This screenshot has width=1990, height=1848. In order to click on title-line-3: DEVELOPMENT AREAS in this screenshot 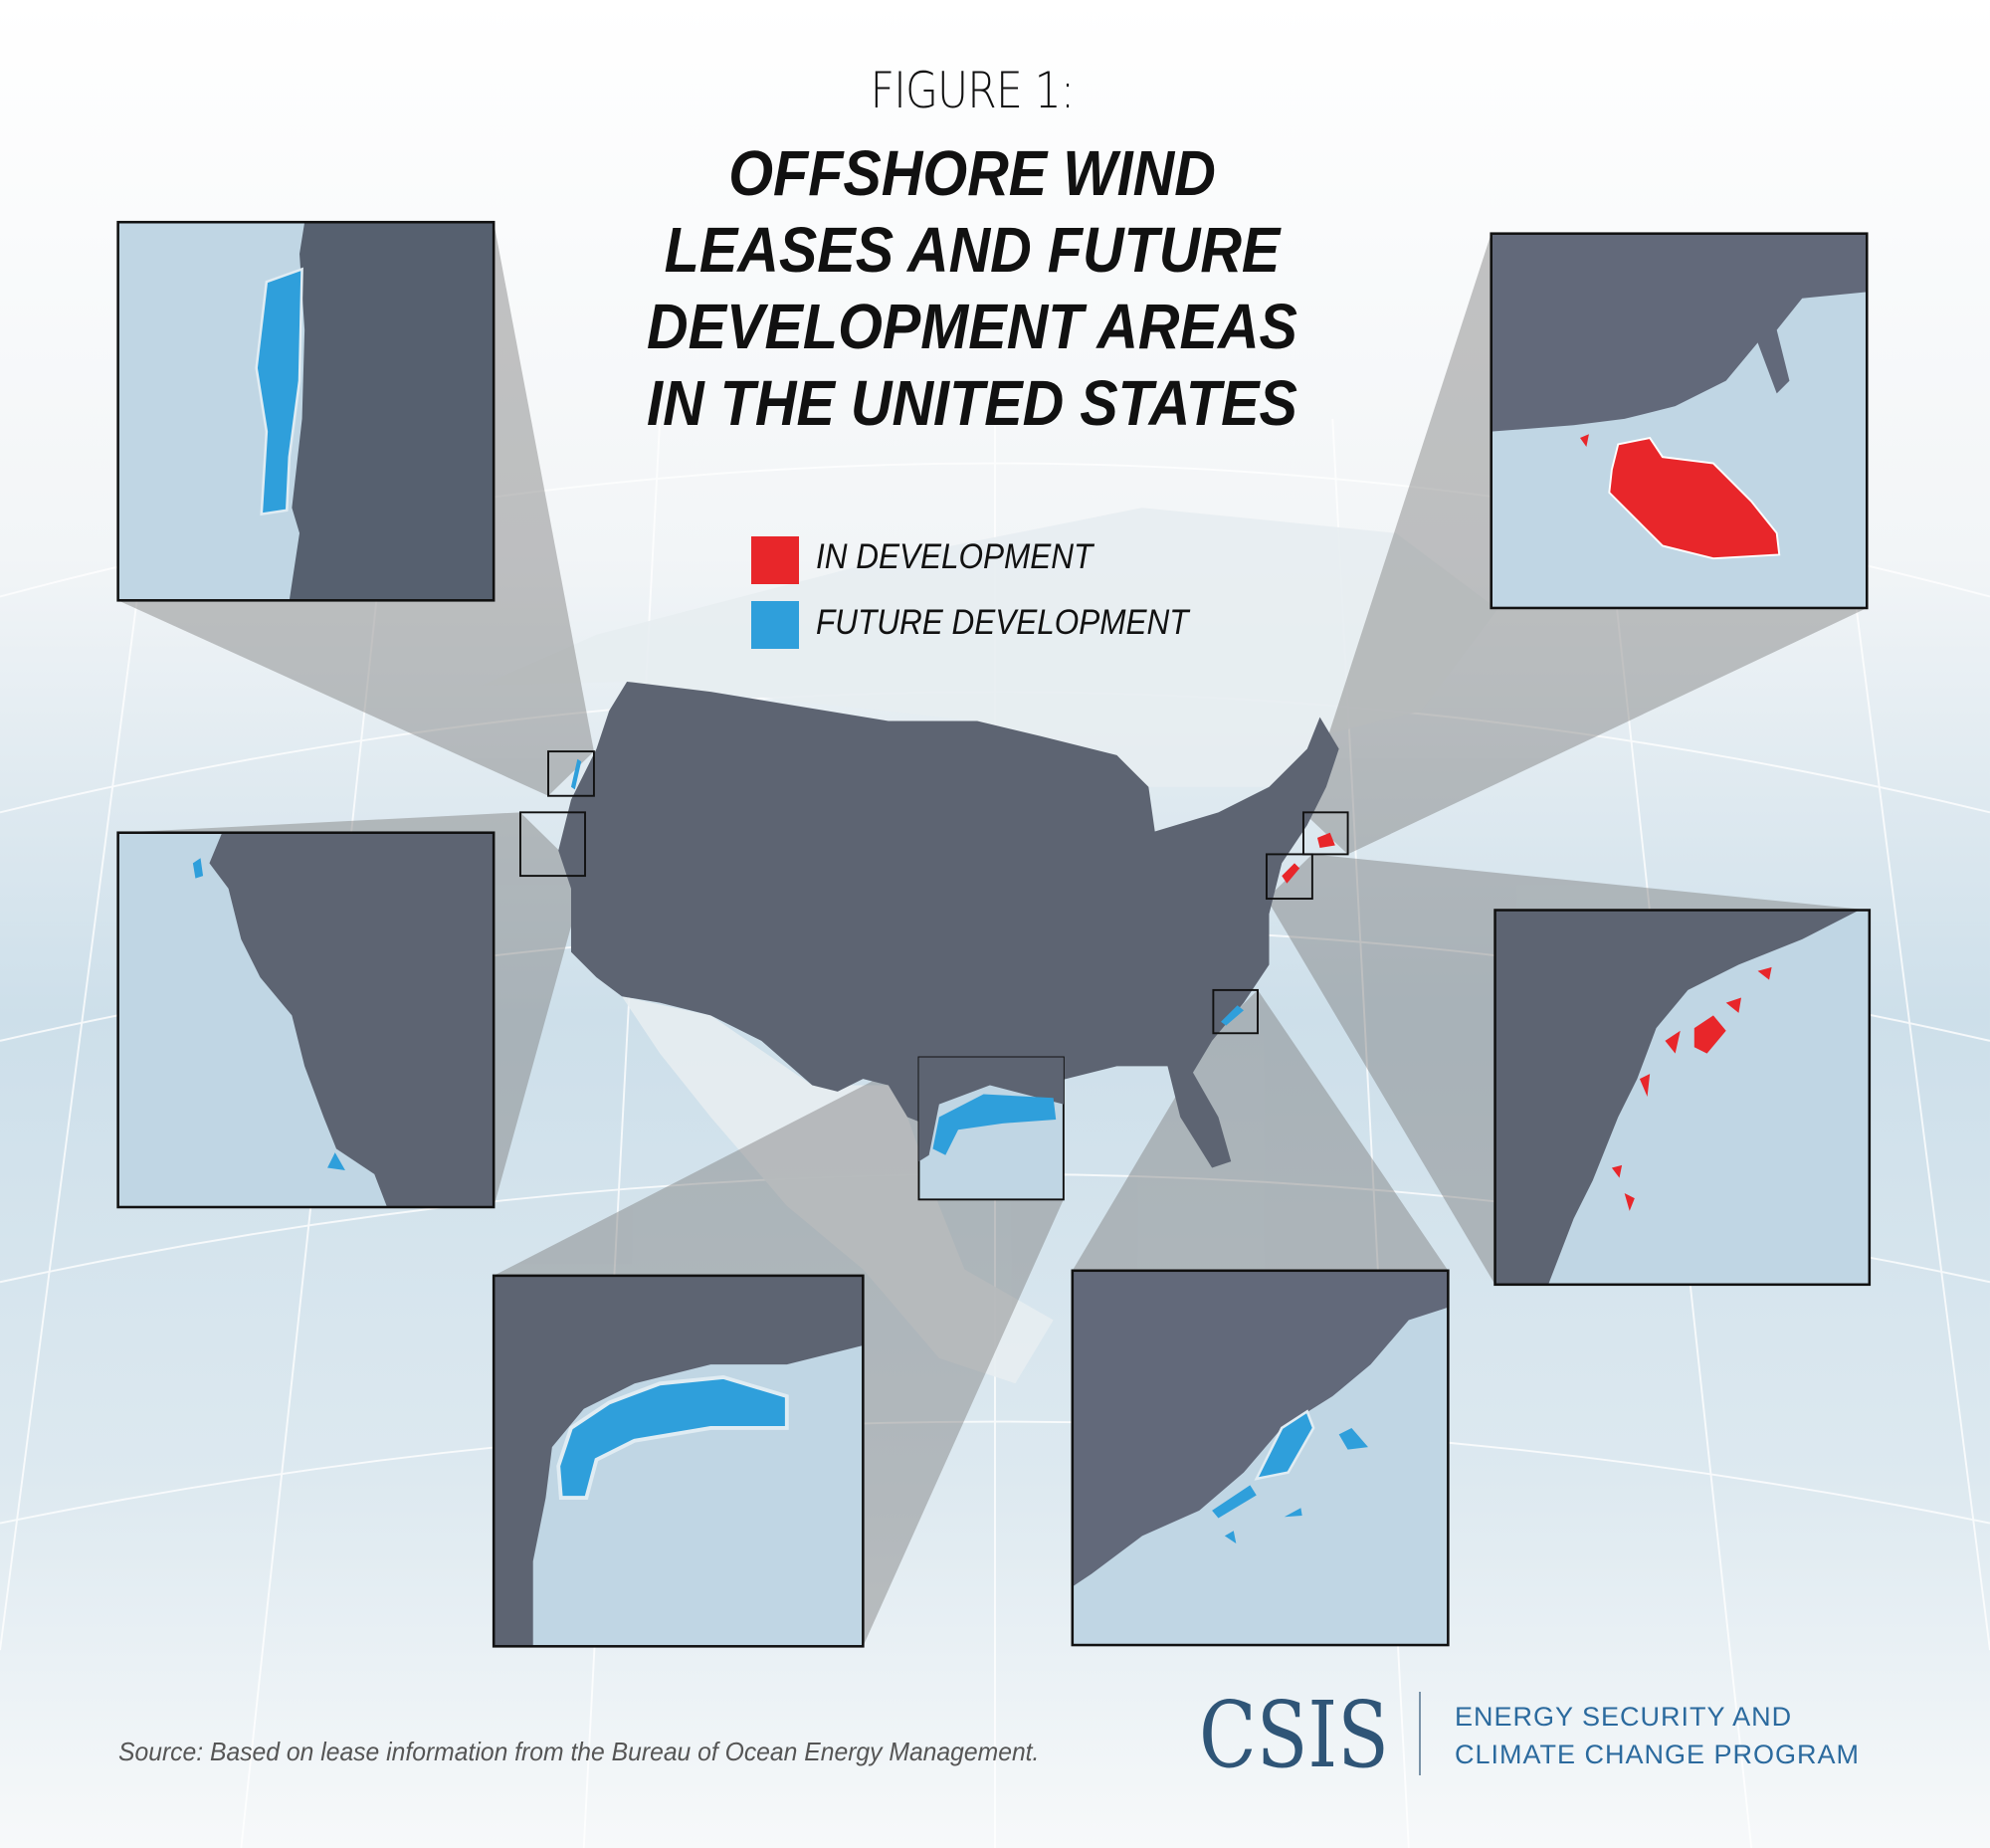, I will do `click(972, 326)`.